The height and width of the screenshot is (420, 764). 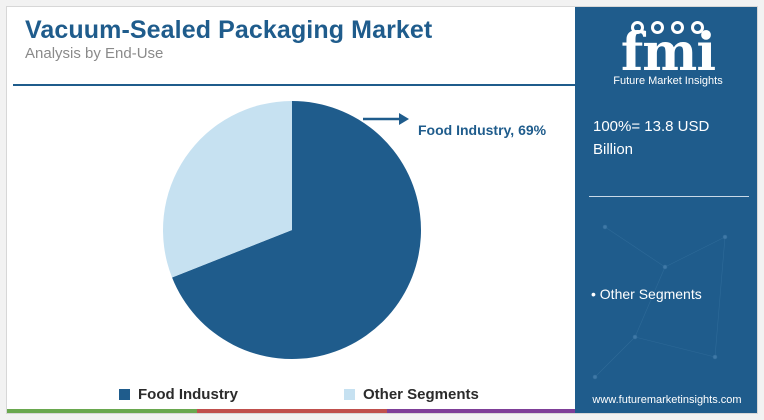 What do you see at coordinates (667, 27) in the screenshot?
I see `logo-dots-icon` at bounding box center [667, 27].